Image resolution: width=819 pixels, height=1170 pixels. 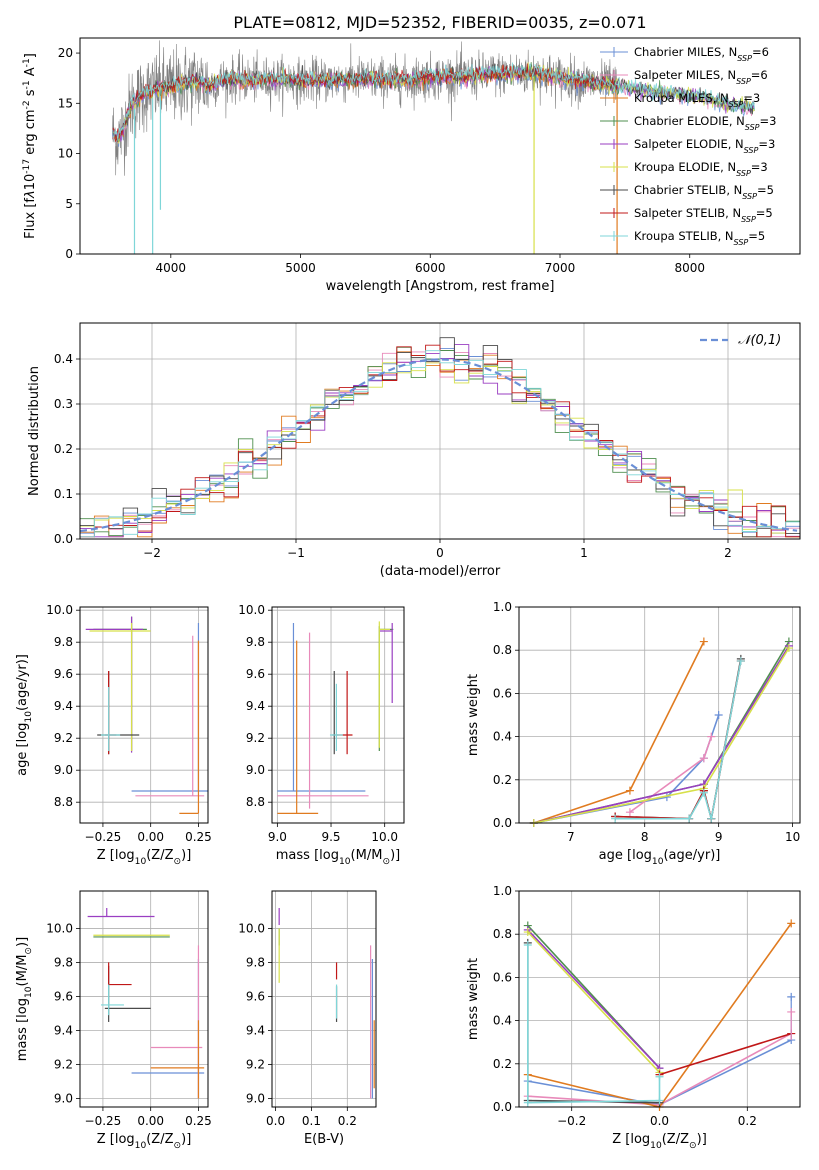 What do you see at coordinates (150, 837) in the screenshot?
I see `age_vs_z-xtick-label: 0.00` at bounding box center [150, 837].